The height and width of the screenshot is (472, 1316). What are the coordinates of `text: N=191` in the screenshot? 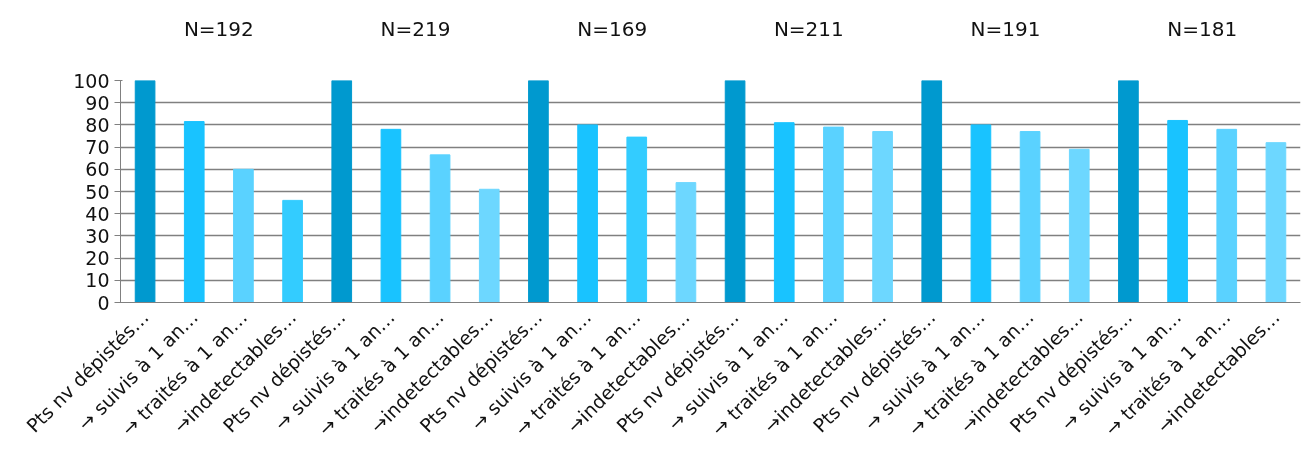 It's located at (1005, 28).